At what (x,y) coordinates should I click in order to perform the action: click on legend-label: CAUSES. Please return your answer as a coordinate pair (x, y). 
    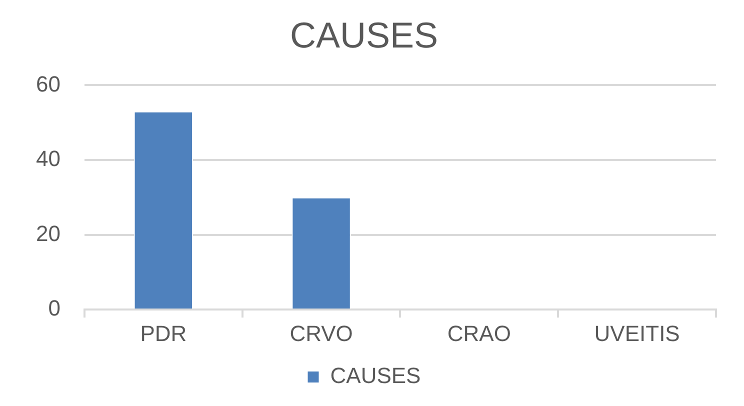
    Looking at the image, I should click on (375, 375).